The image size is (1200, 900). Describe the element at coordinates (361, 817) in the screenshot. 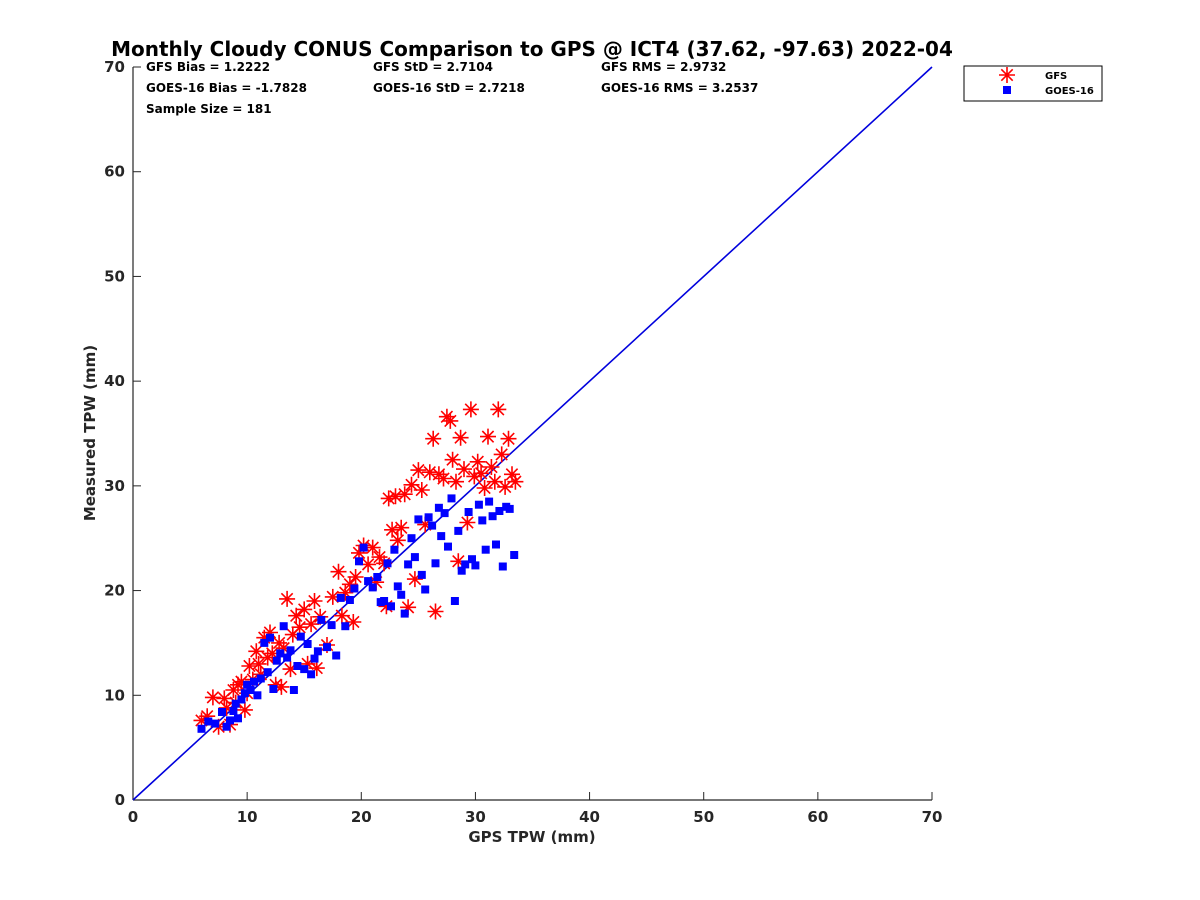

I see `x-tick-label: 20` at that location.